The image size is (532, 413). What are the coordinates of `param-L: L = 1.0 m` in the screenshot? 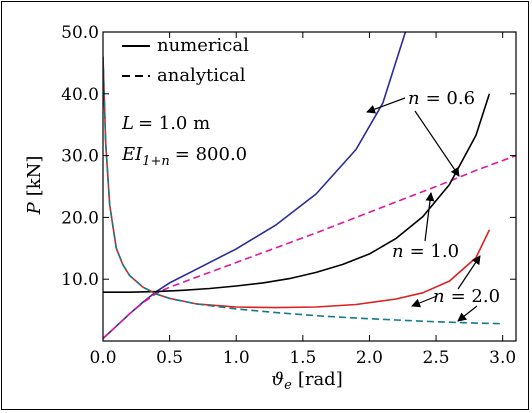 It's located at (165, 123).